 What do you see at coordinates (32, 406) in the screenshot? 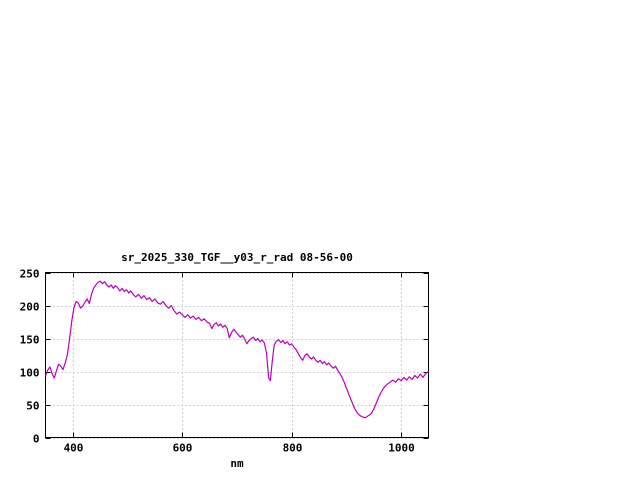
I see `y-tick-label: 50` at bounding box center [32, 406].